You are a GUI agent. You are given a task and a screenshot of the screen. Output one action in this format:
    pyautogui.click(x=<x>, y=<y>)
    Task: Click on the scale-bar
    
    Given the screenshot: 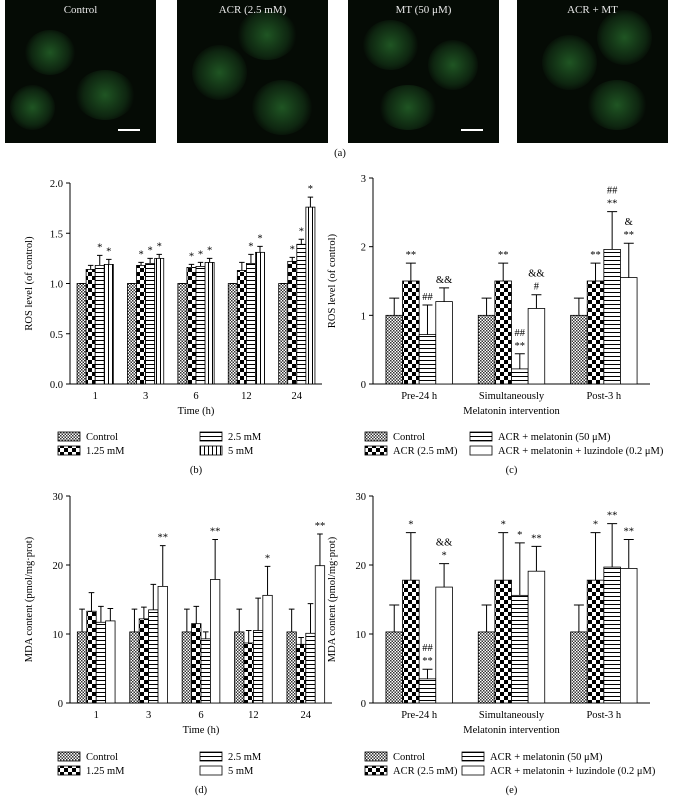 What is the action you would take?
    pyautogui.click(x=129, y=130)
    